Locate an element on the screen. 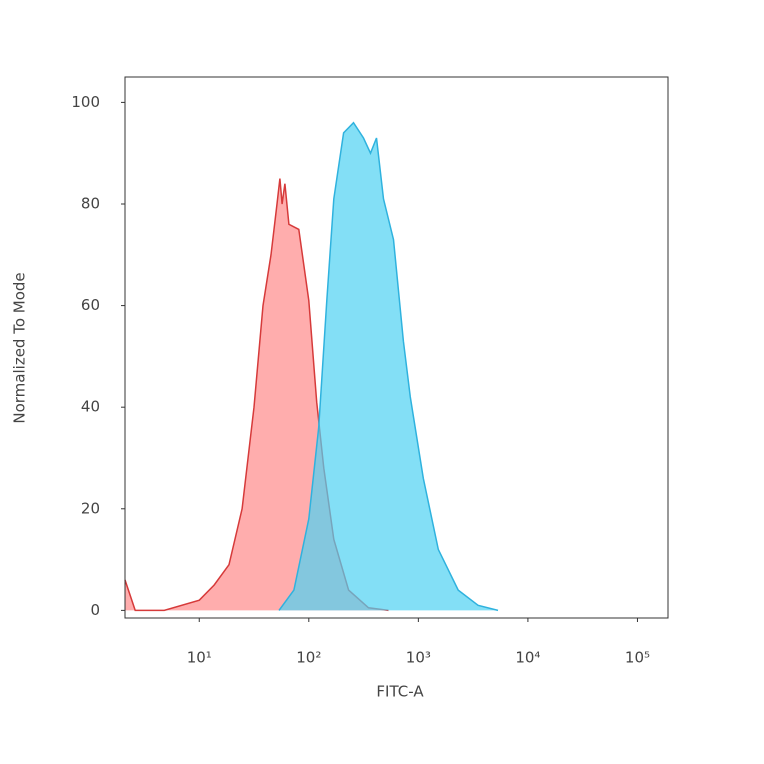 This screenshot has height=764, width=764. y-tick-label: 40 is located at coordinates (90, 407).